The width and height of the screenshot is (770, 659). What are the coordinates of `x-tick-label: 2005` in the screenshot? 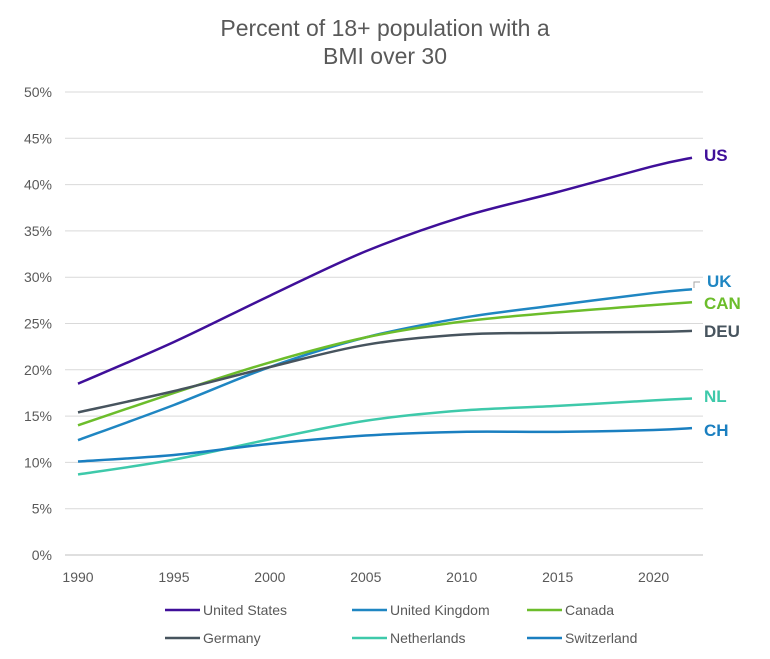 It's located at (365, 577).